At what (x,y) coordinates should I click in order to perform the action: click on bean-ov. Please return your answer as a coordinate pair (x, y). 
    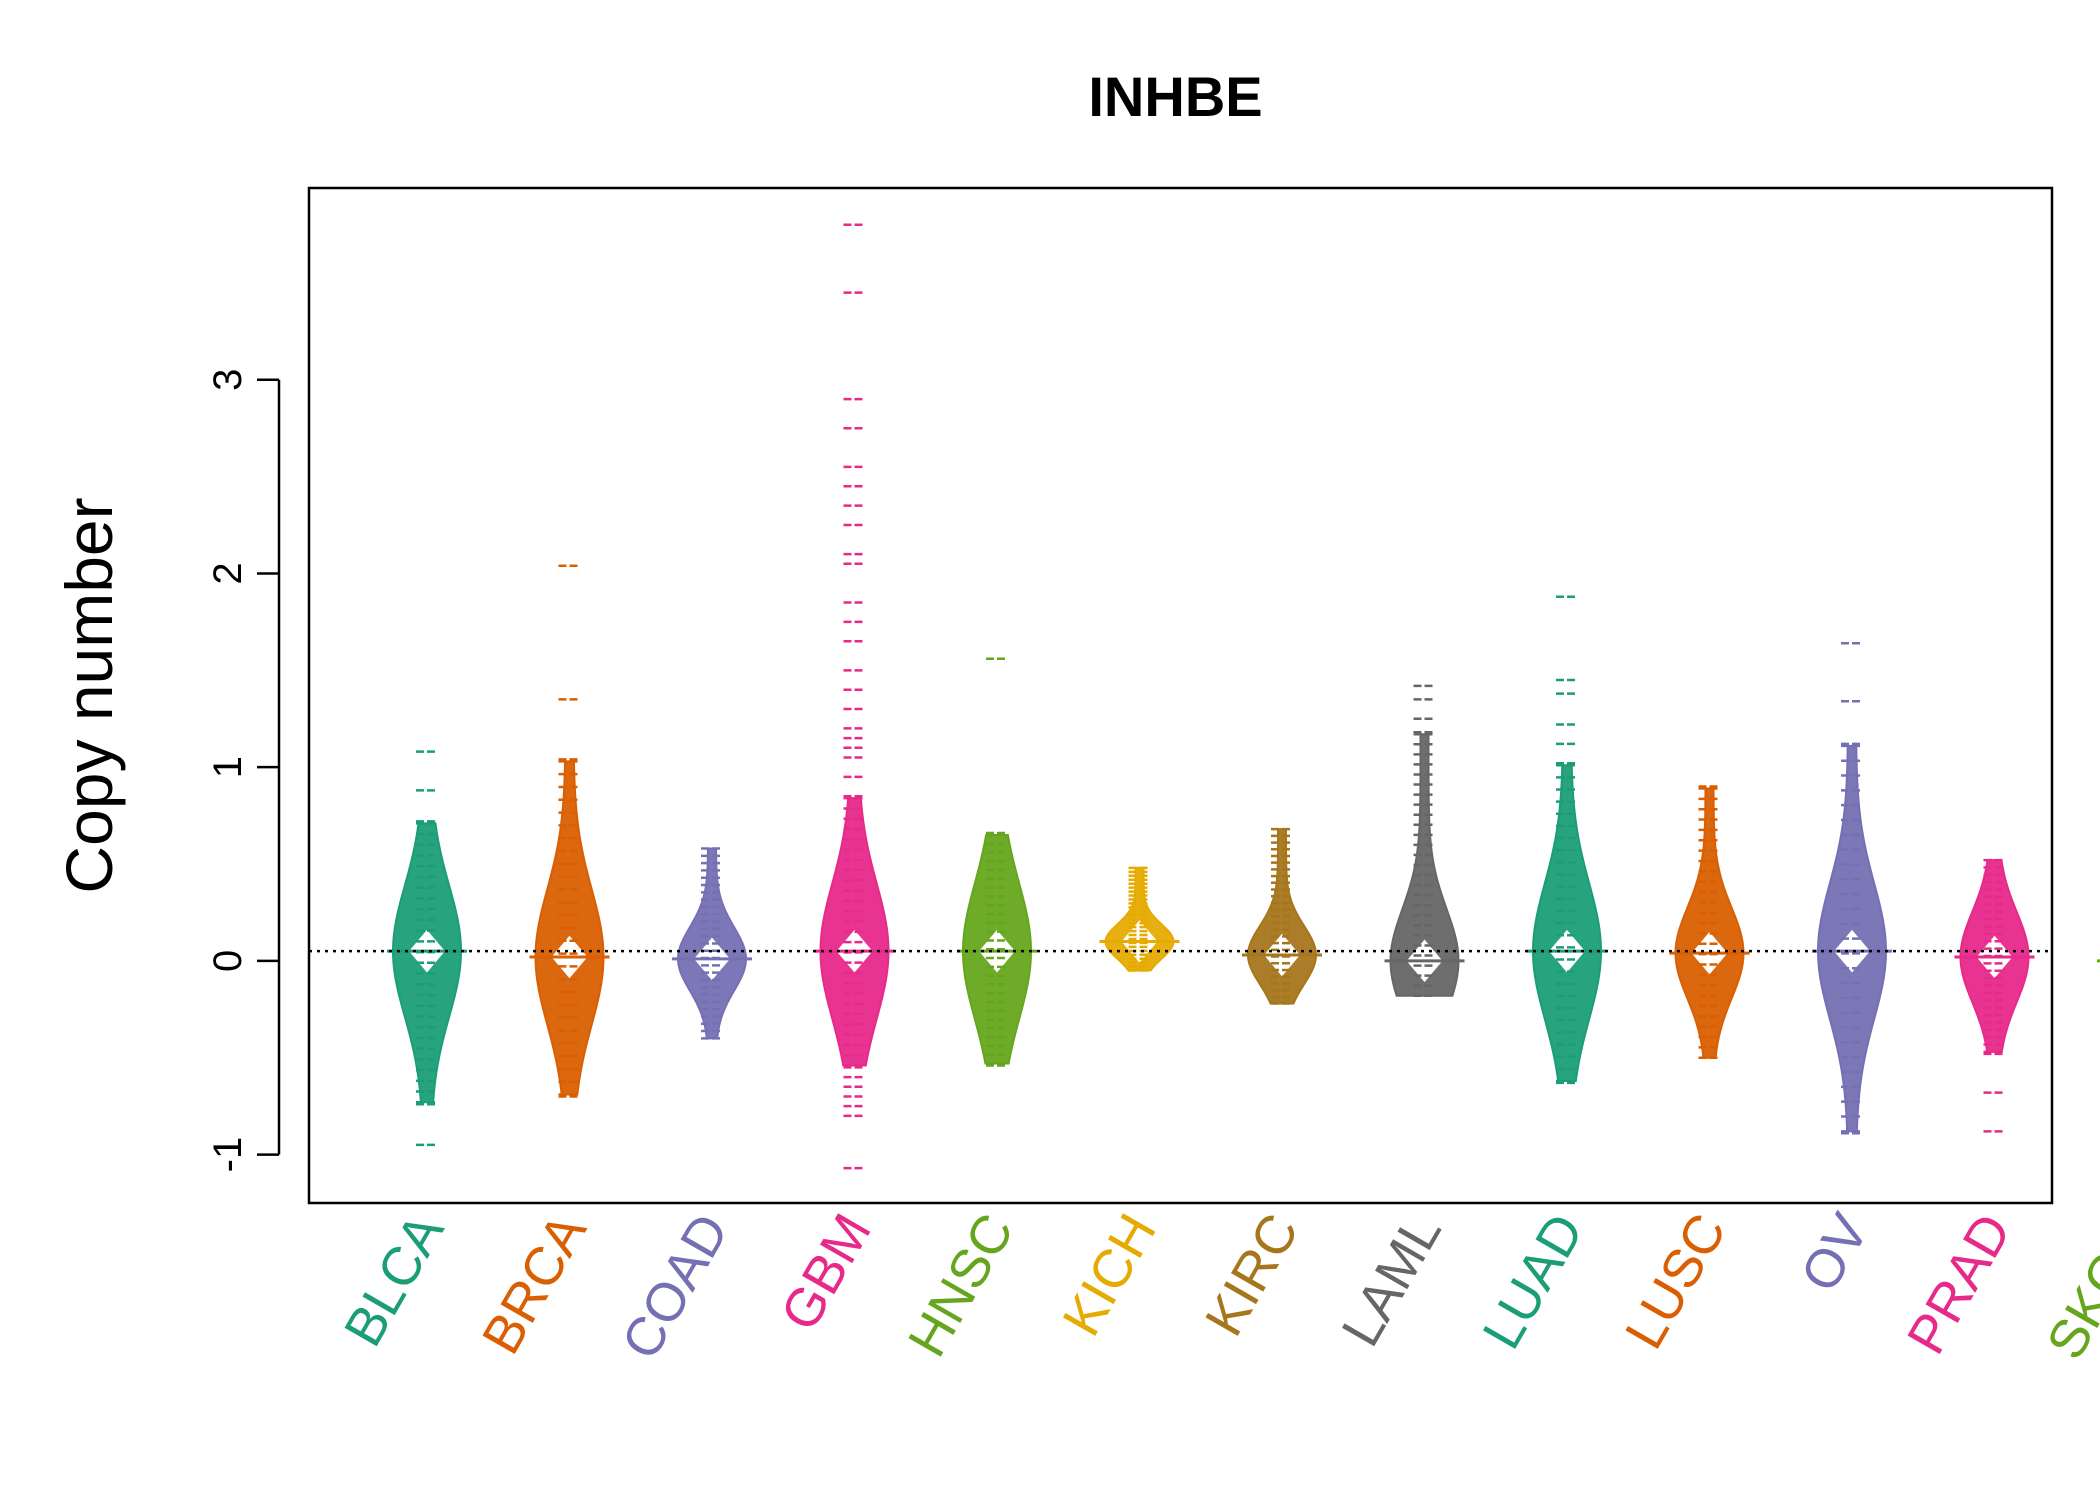
    Looking at the image, I should click on (1852, 888).